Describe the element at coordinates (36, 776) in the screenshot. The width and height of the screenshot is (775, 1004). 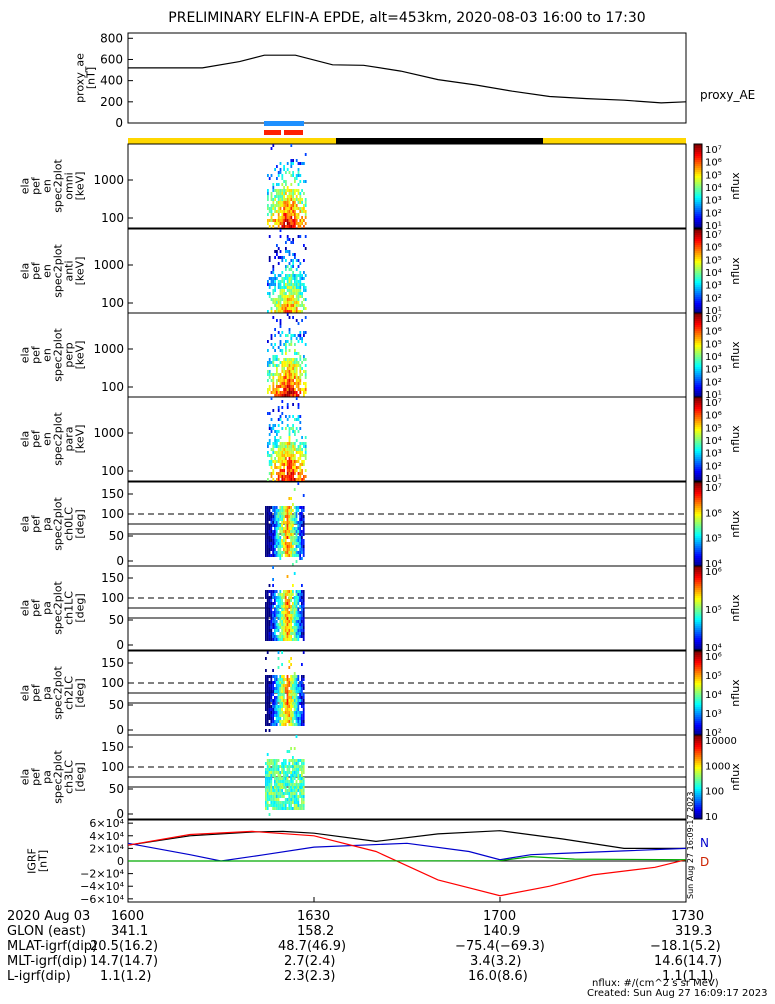
I see `axis-label-line: pef` at that location.